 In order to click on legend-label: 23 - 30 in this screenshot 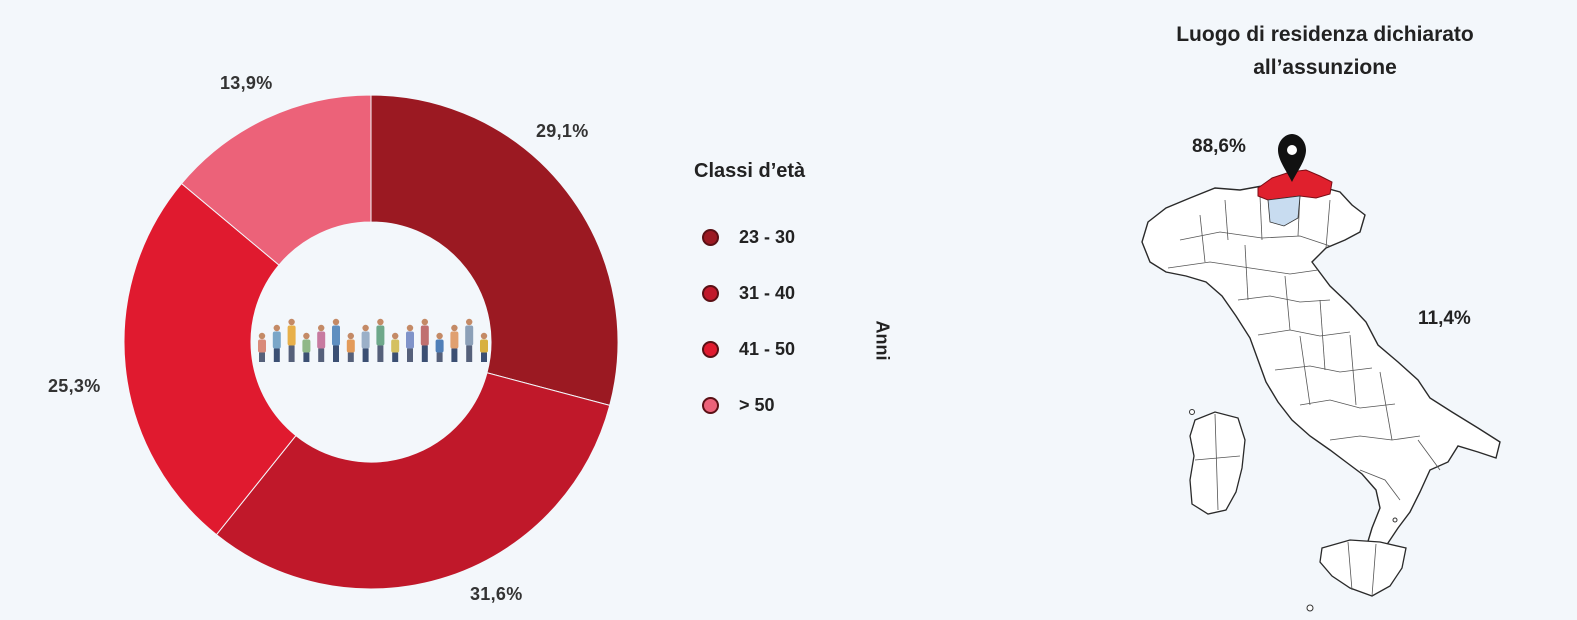, I will do `click(767, 236)`.